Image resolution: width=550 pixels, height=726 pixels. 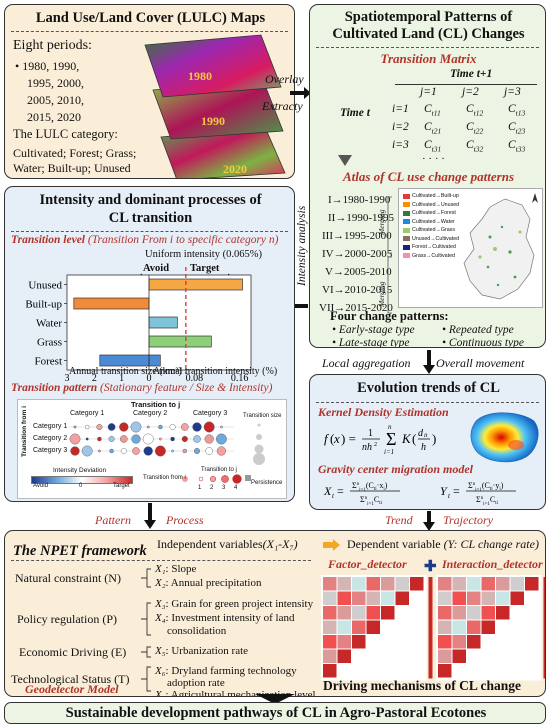 I want to click on var-text: : Urbanization rate, so click(x=207, y=651).